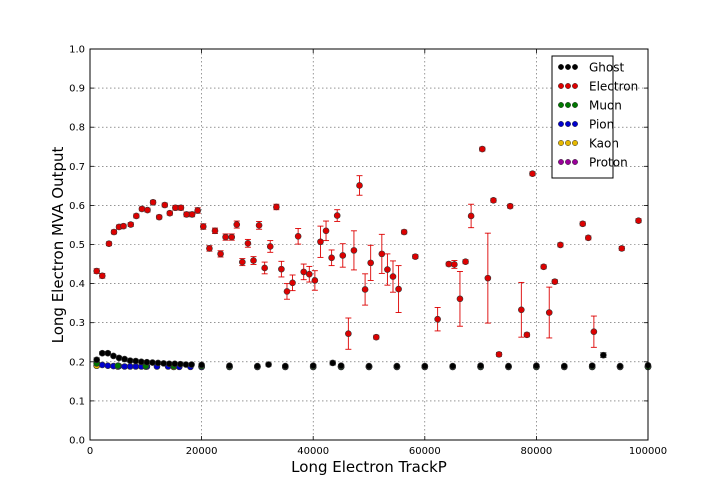 The height and width of the screenshot is (504, 720). What do you see at coordinates (536, 451) in the screenshot?
I see `x-tick-label: 80000` at bounding box center [536, 451].